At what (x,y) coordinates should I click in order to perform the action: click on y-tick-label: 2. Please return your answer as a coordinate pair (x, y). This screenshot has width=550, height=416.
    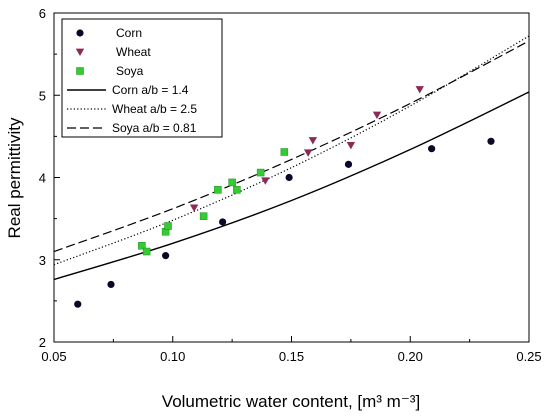
    Looking at the image, I should click on (42, 342).